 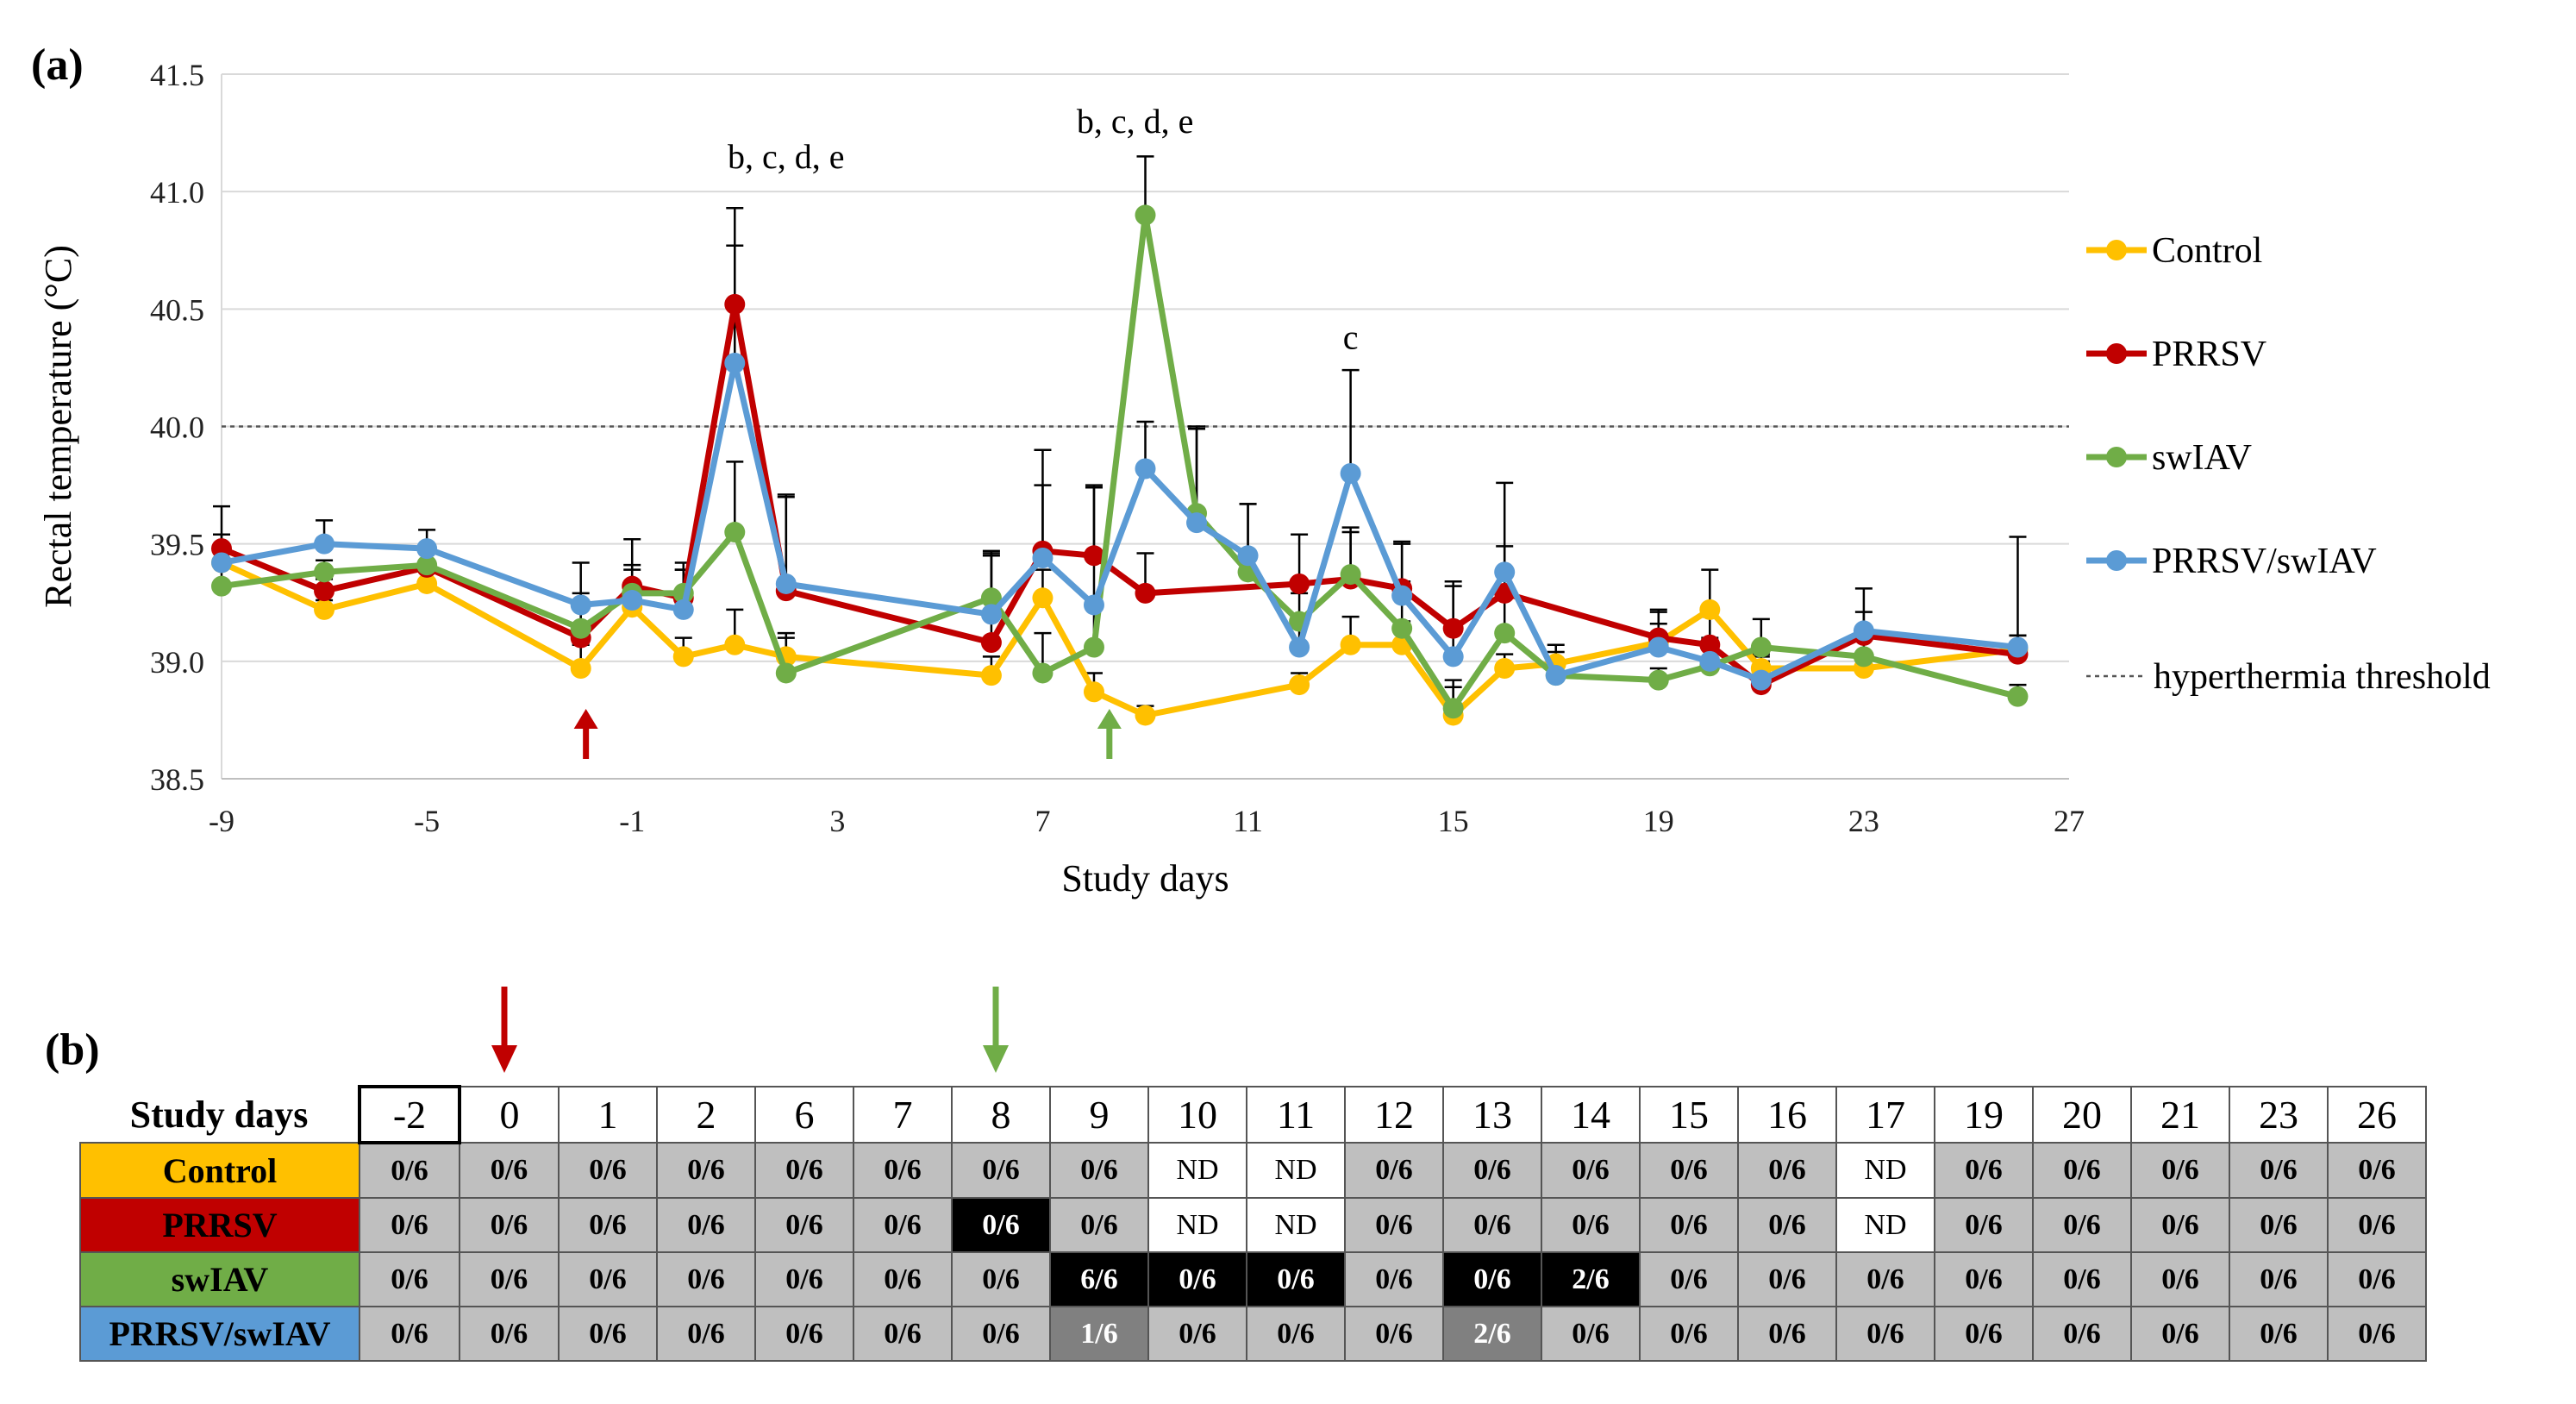 I want to click on day-header: 7, so click(x=903, y=1115).